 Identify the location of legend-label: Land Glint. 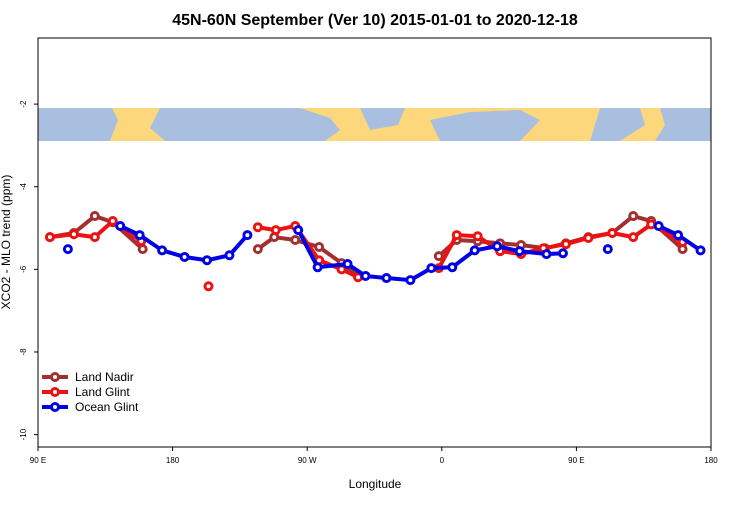
(102, 392).